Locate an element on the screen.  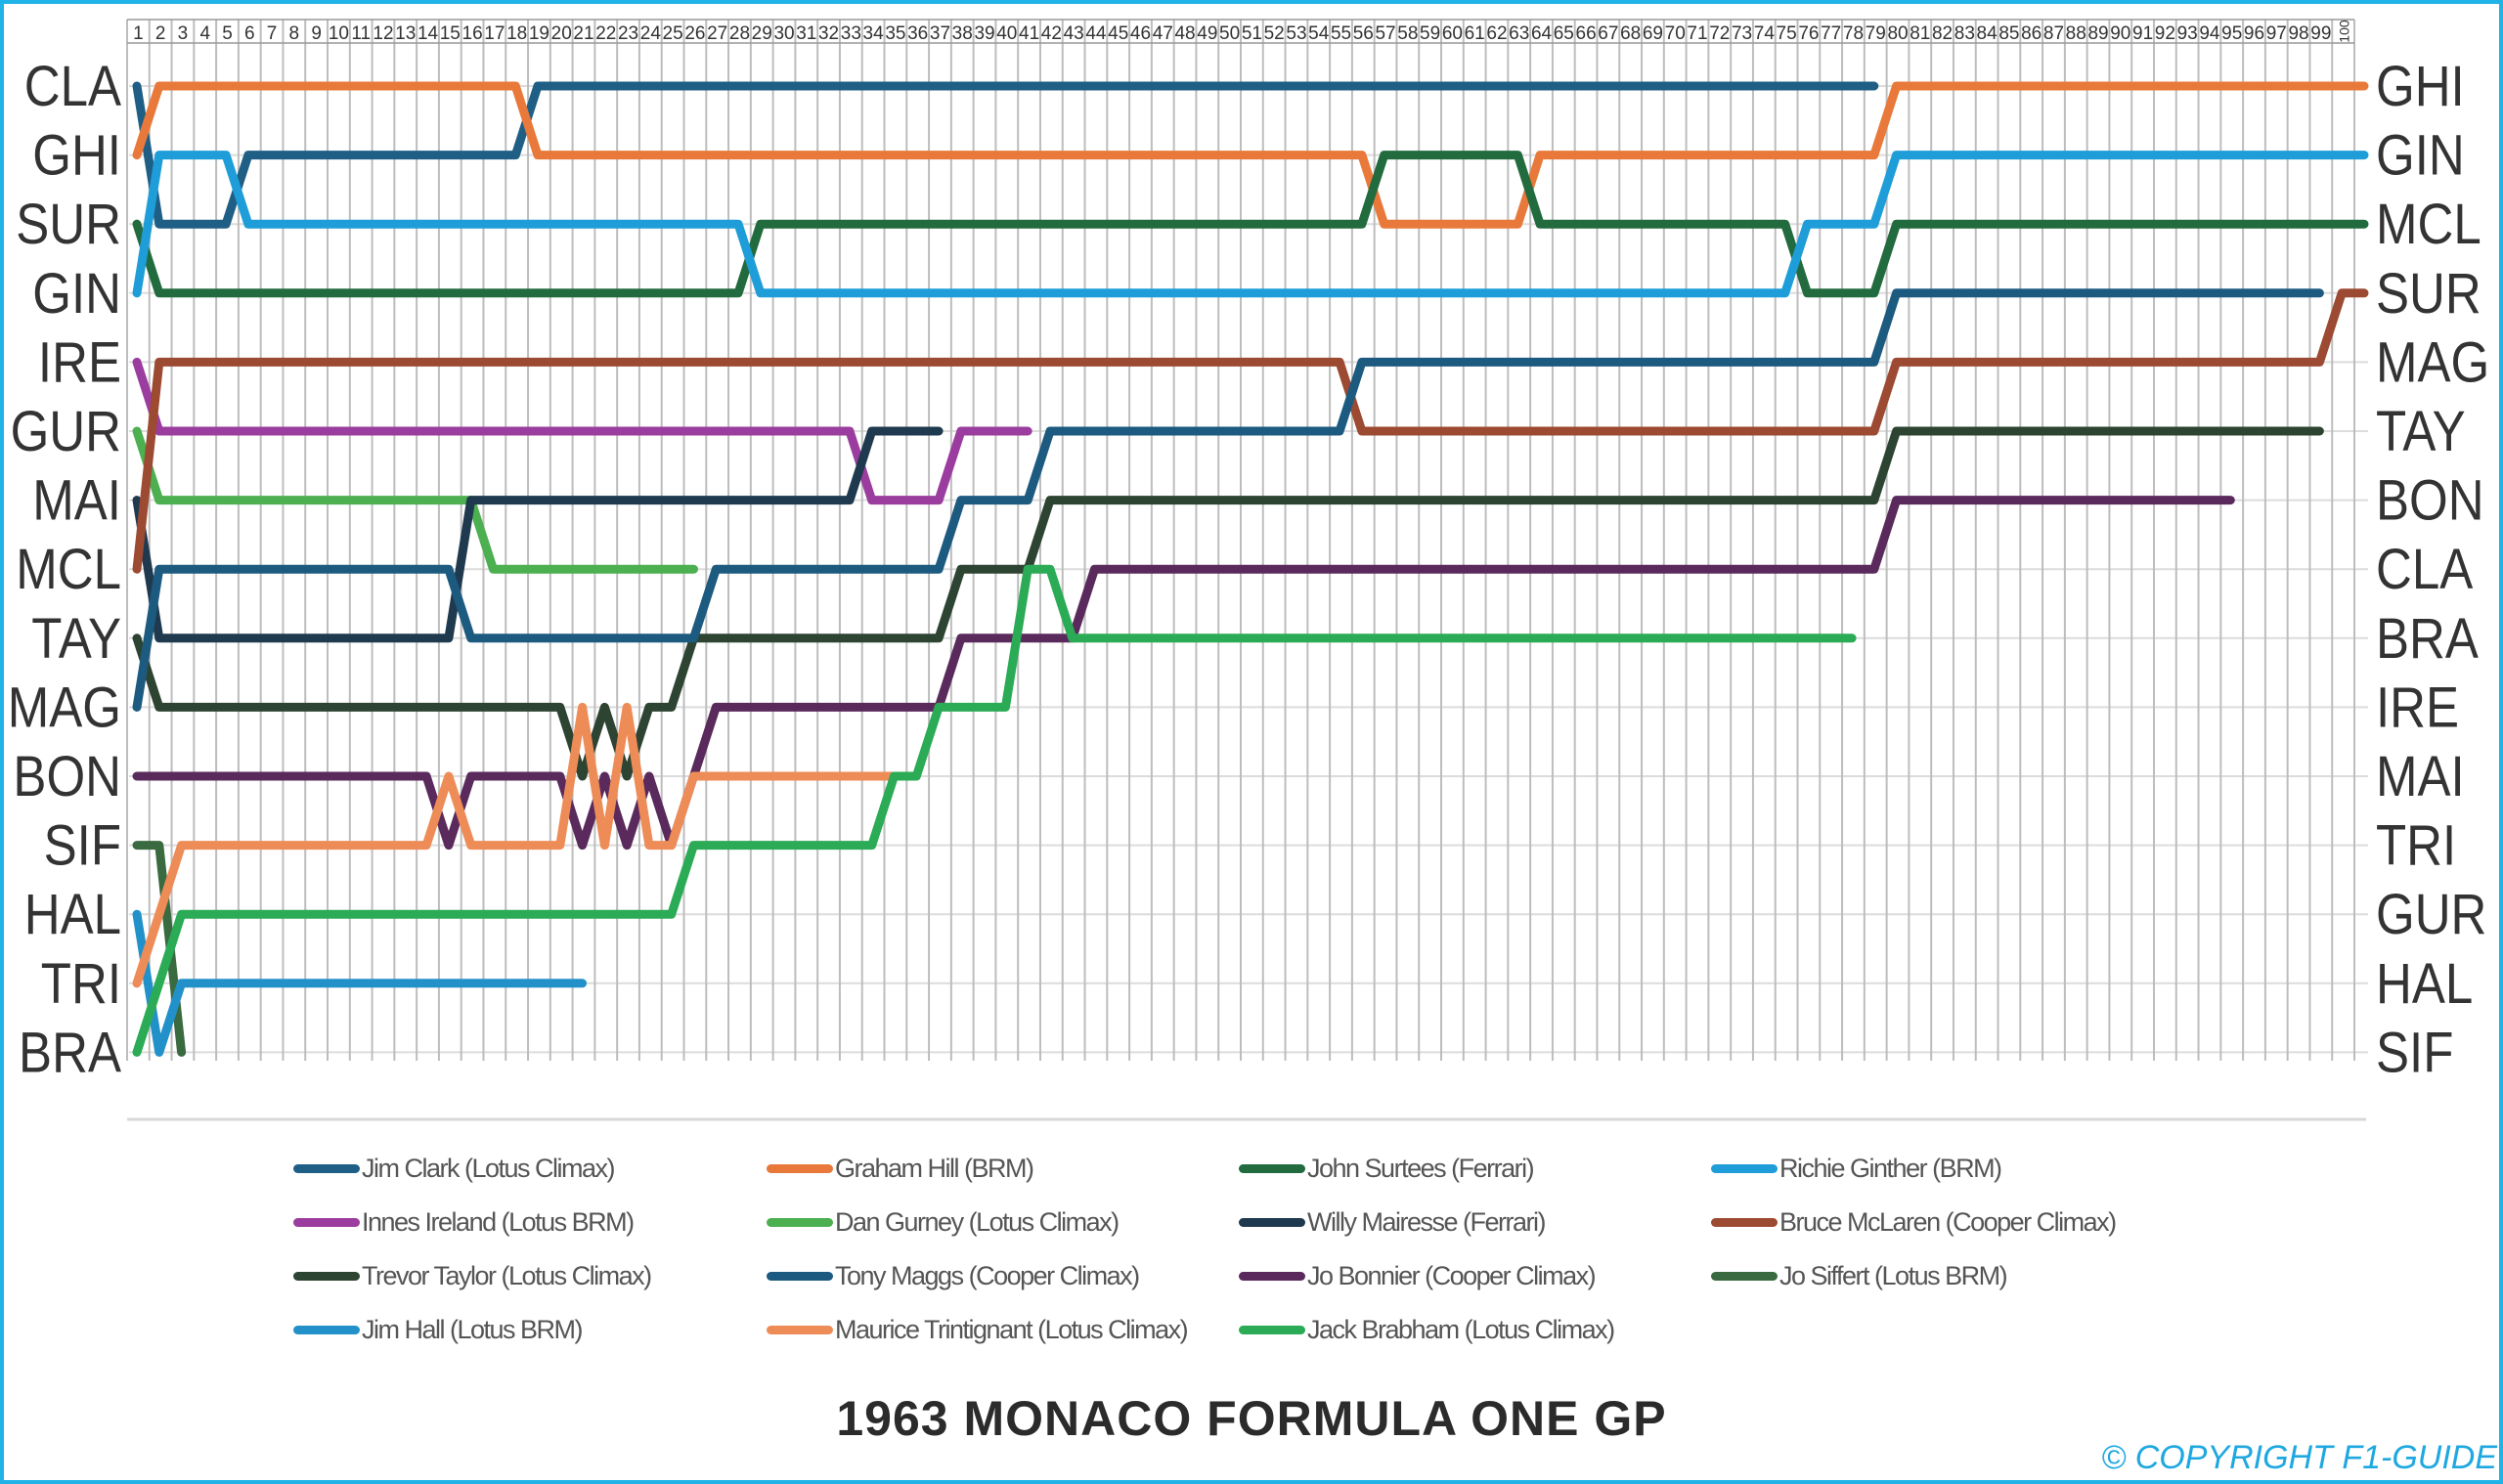
lap-tick-label: 94 is located at coordinates (2209, 33).